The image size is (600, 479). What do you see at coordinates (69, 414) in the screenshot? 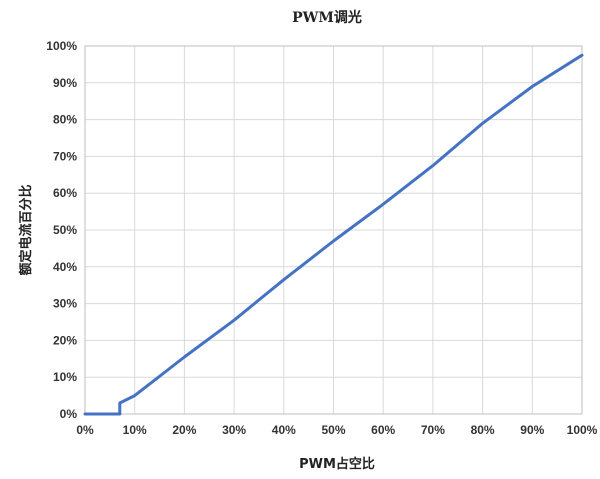
I see `y-tick-label: 0%` at bounding box center [69, 414].